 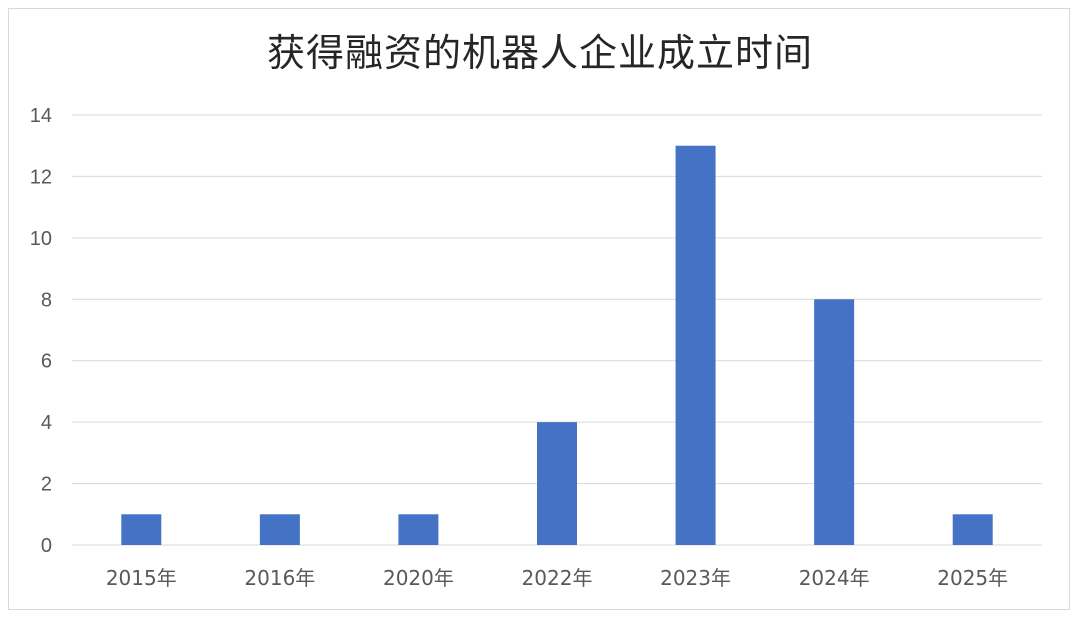 What do you see at coordinates (539, 53) in the screenshot?
I see `chart-title: 获得融资的机器人企业成立时间` at bounding box center [539, 53].